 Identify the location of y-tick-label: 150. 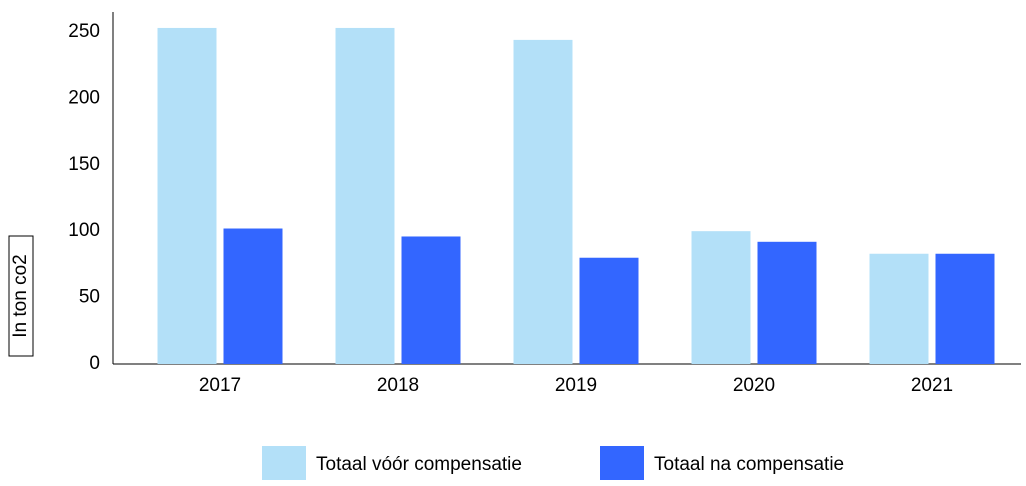
(84, 164).